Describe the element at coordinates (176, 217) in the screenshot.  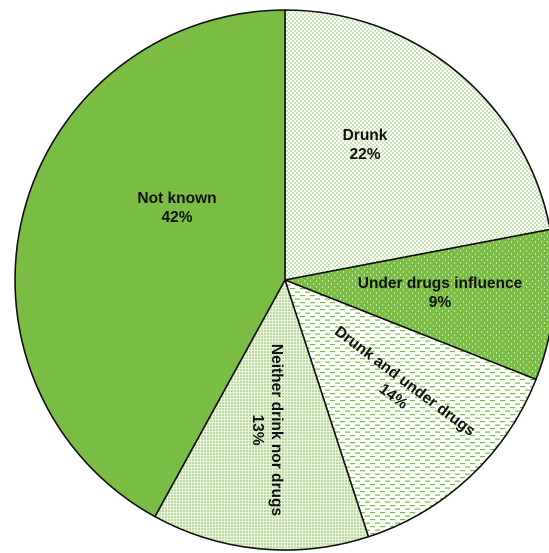
I see `slice-percentage: 42%` at that location.